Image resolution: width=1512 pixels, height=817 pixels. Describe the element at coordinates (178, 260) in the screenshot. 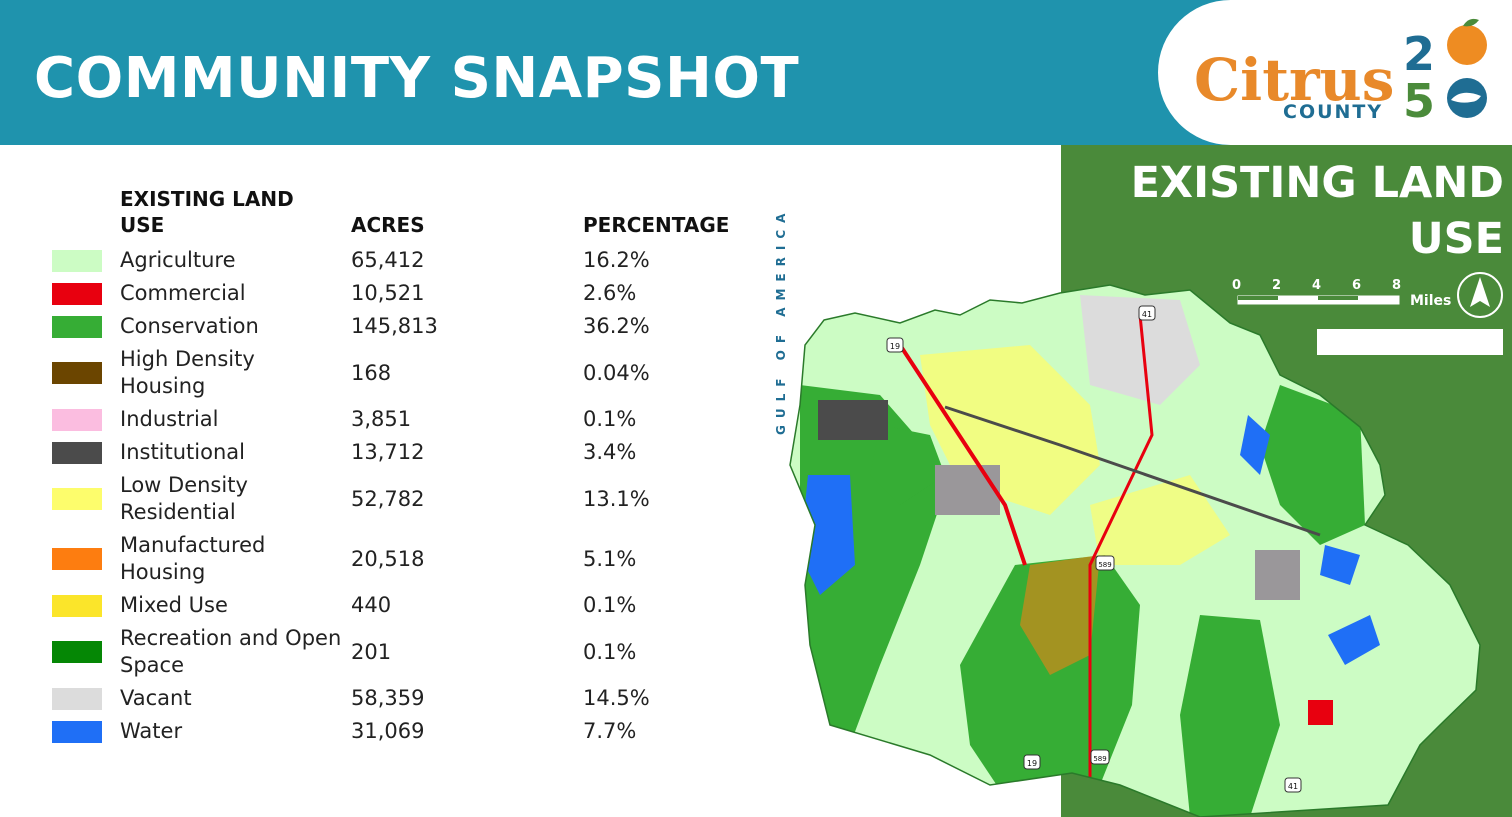

I see `land-use-name: Agriculture` at that location.